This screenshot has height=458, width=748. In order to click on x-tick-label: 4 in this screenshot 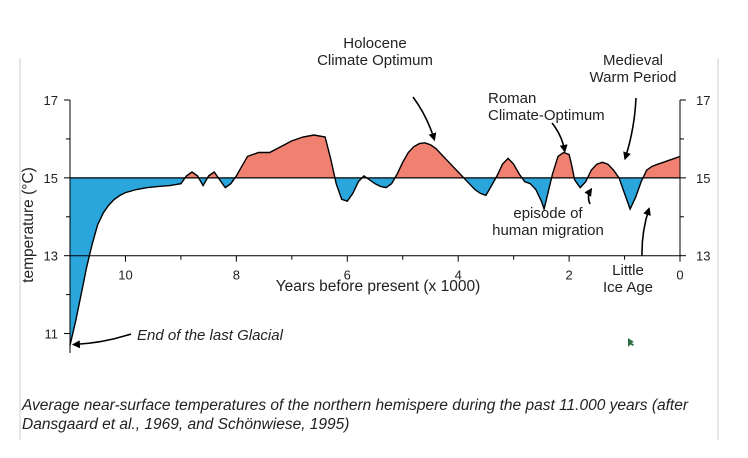, I will do `click(458, 275)`.